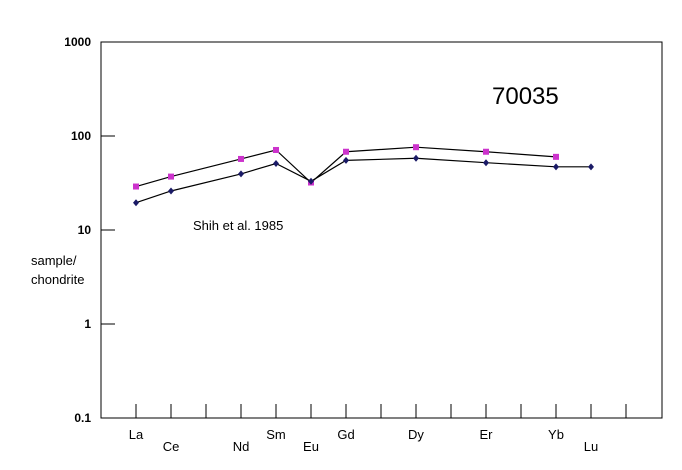  What do you see at coordinates (591, 446) in the screenshot?
I see `x-tick-label-lu: Lu` at bounding box center [591, 446].